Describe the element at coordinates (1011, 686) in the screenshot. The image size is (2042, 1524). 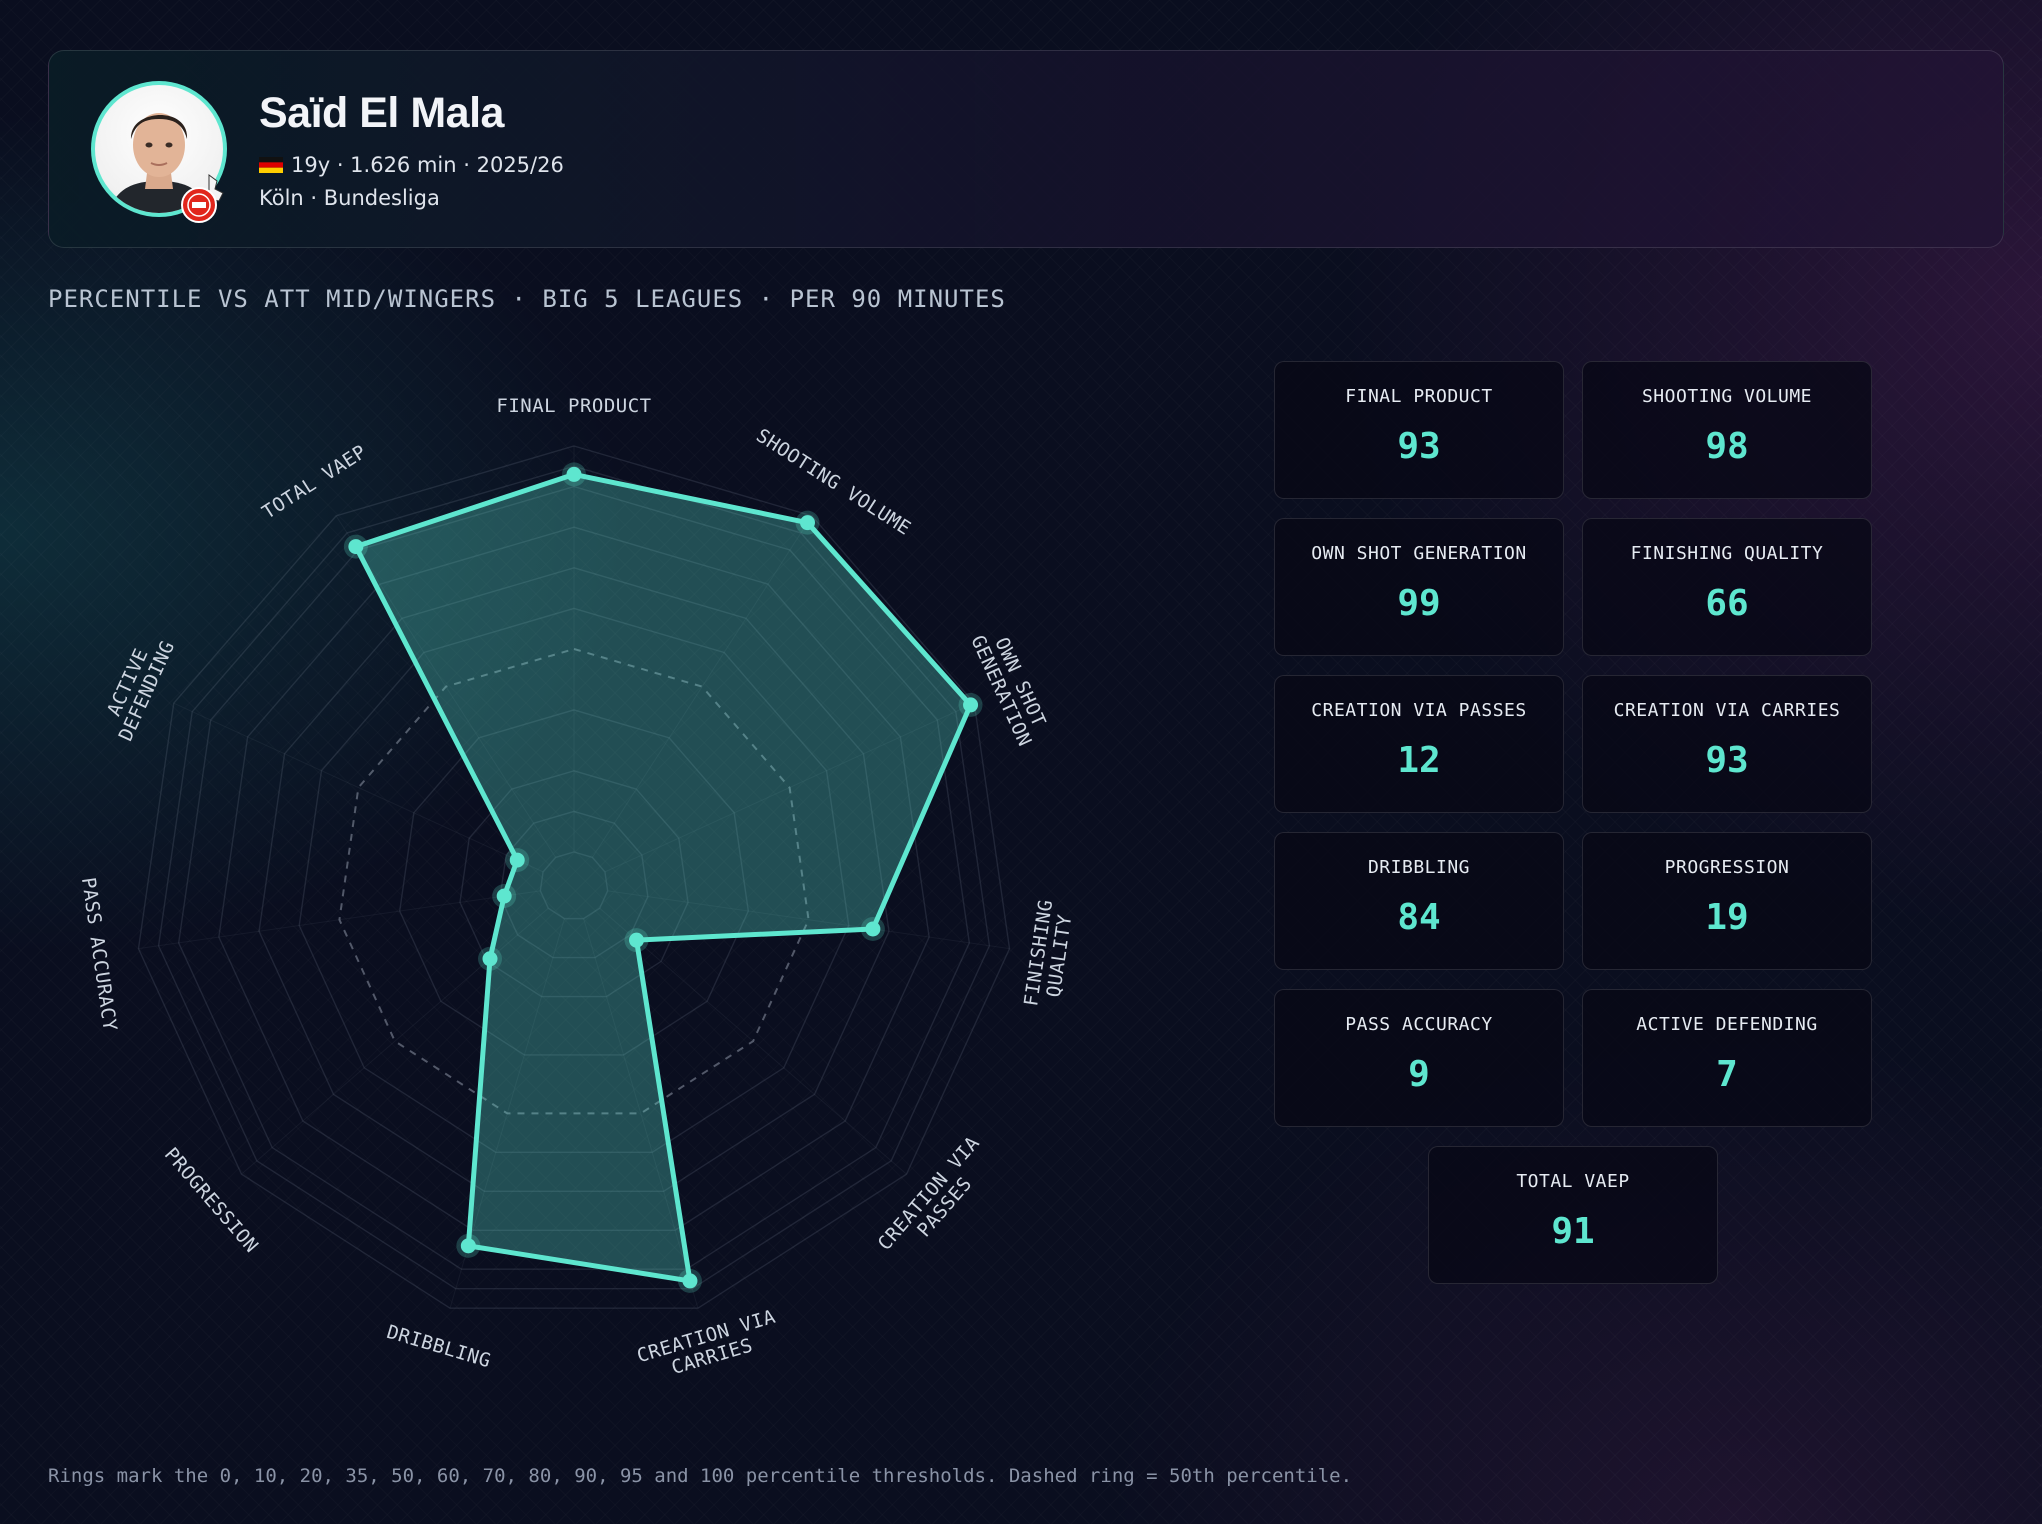
I see `radar-axis-label: OWN SHOTGENERATION` at that location.